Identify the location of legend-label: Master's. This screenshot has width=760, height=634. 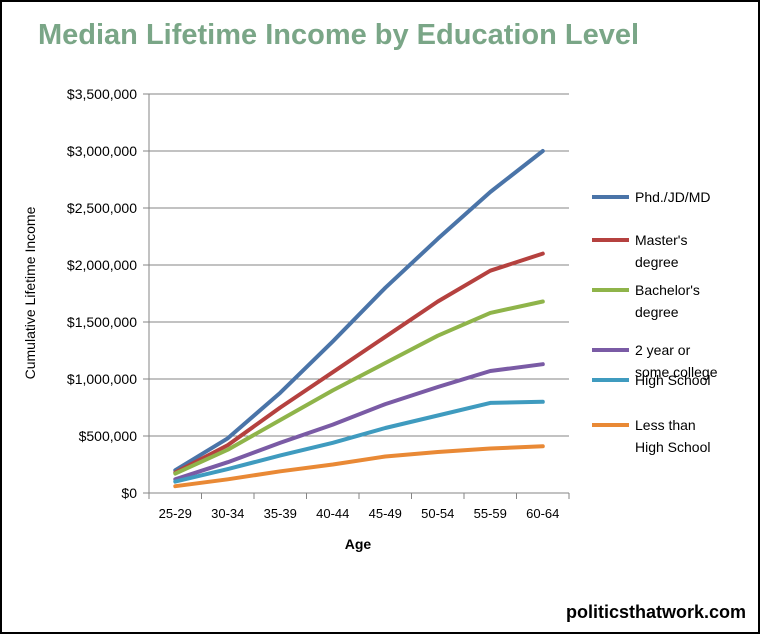
(661, 240).